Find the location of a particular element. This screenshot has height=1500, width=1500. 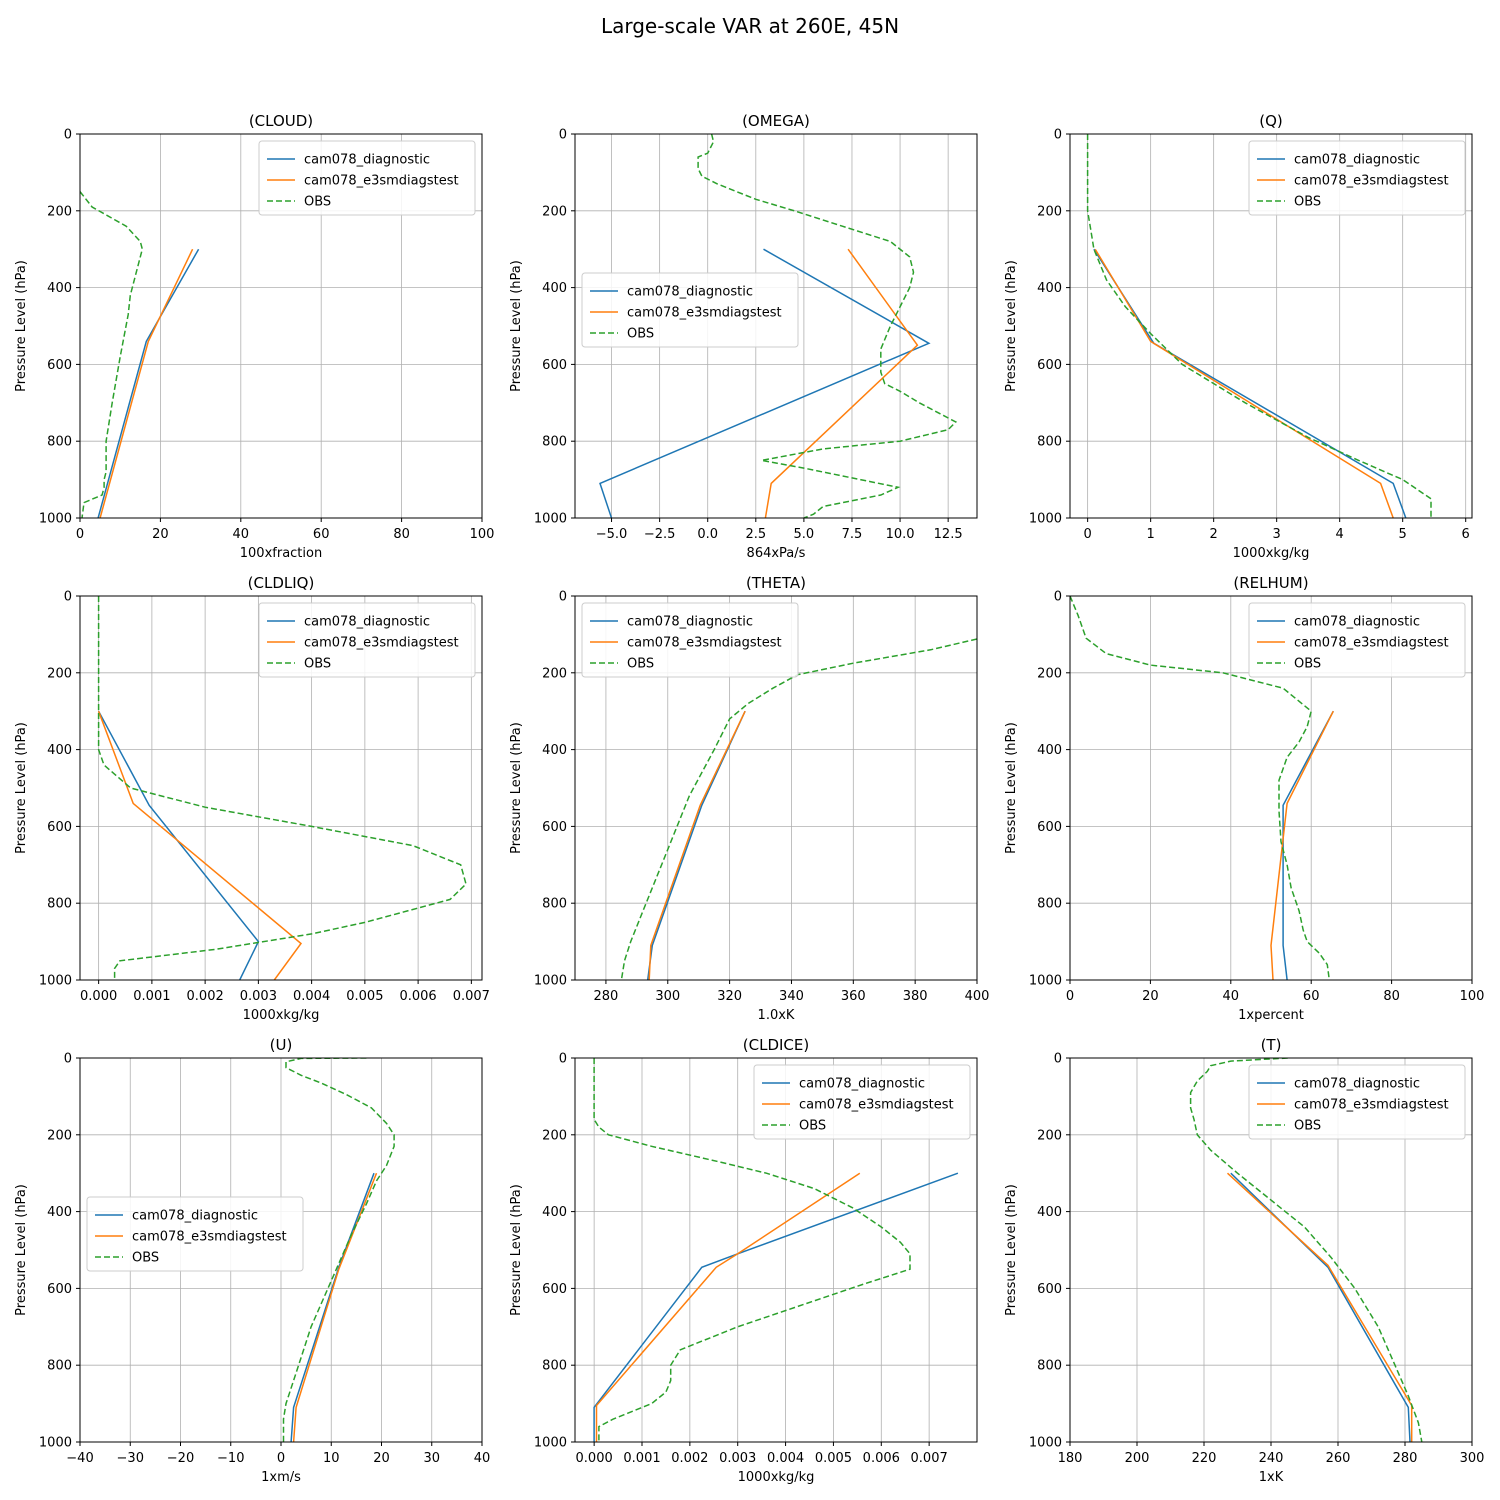

x-tick-label: 0.006 is located at coordinates (417, 996).